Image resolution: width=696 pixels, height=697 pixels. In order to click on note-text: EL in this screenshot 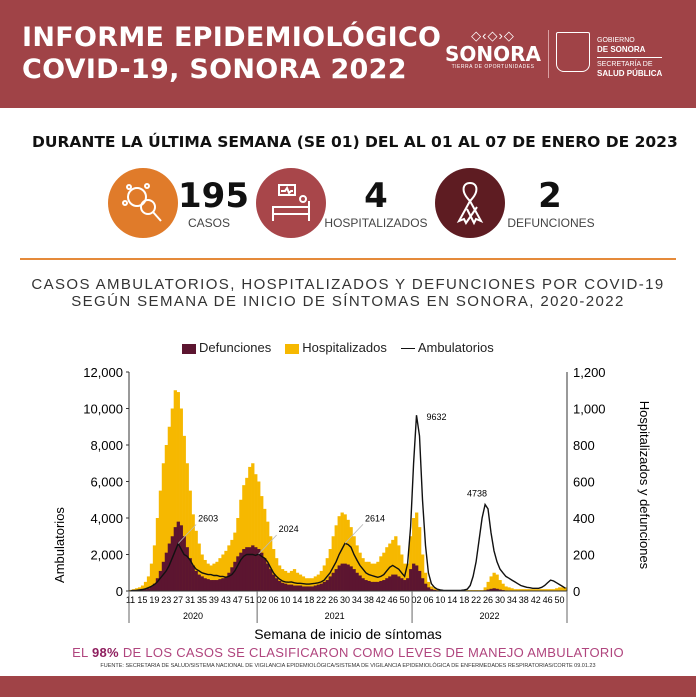, I will do `click(82, 652)`.